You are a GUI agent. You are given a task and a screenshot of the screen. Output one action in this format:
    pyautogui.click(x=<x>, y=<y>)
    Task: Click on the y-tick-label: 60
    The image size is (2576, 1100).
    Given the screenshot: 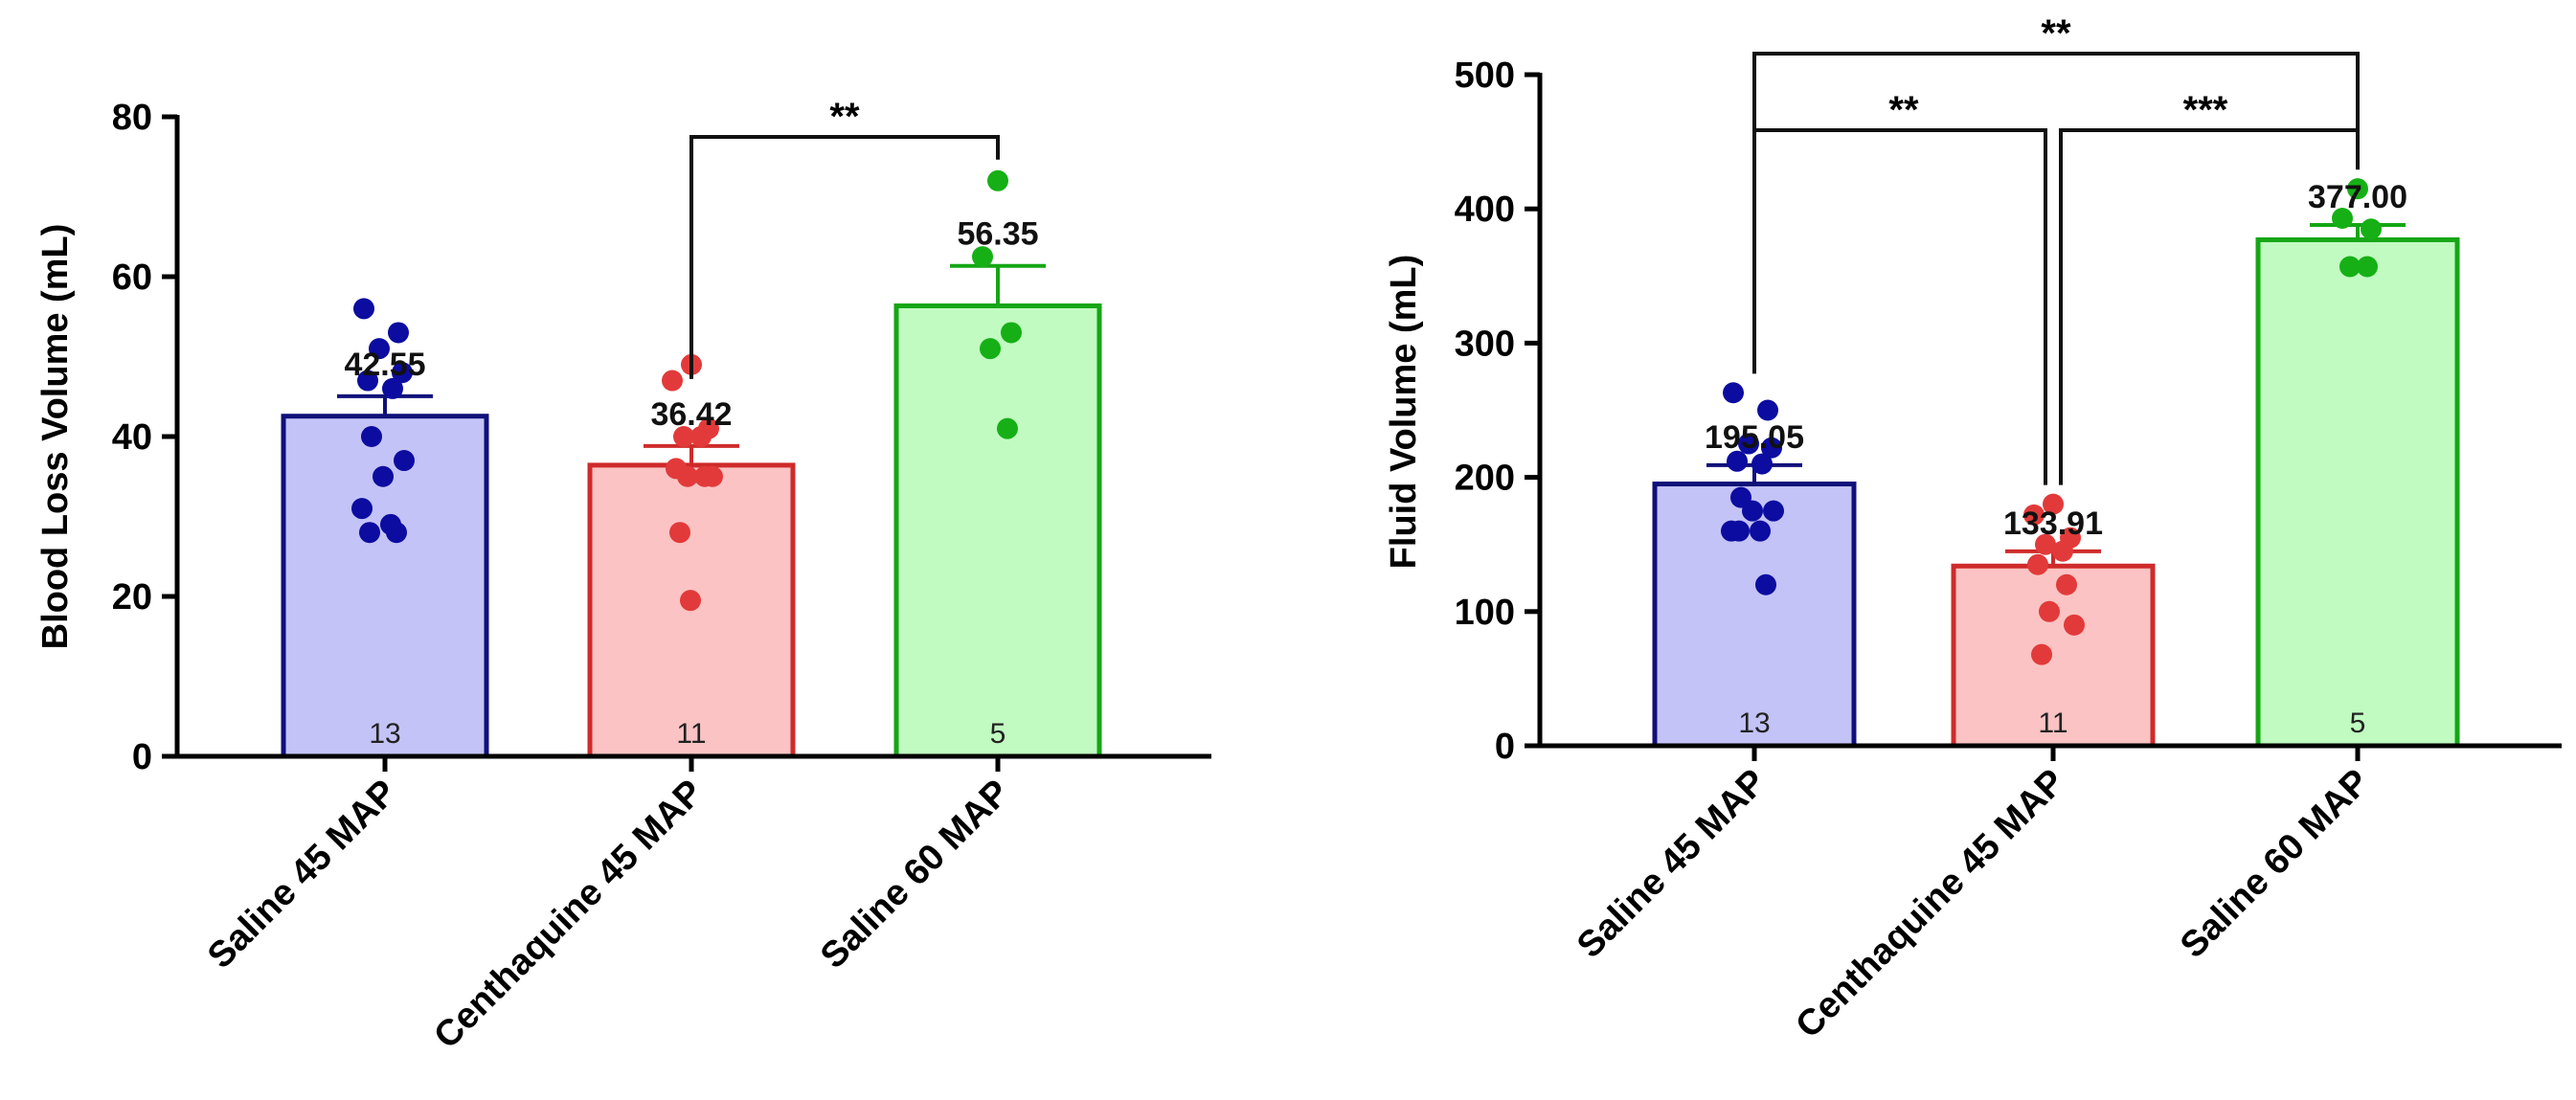 What is the action you would take?
    pyautogui.click(x=132, y=278)
    